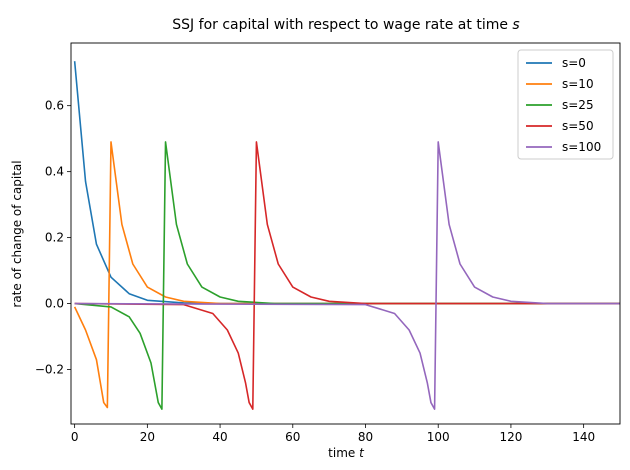 This screenshot has height=470, width=630. What do you see at coordinates (365, 437) in the screenshot?
I see `x-tick-label: 80` at bounding box center [365, 437].